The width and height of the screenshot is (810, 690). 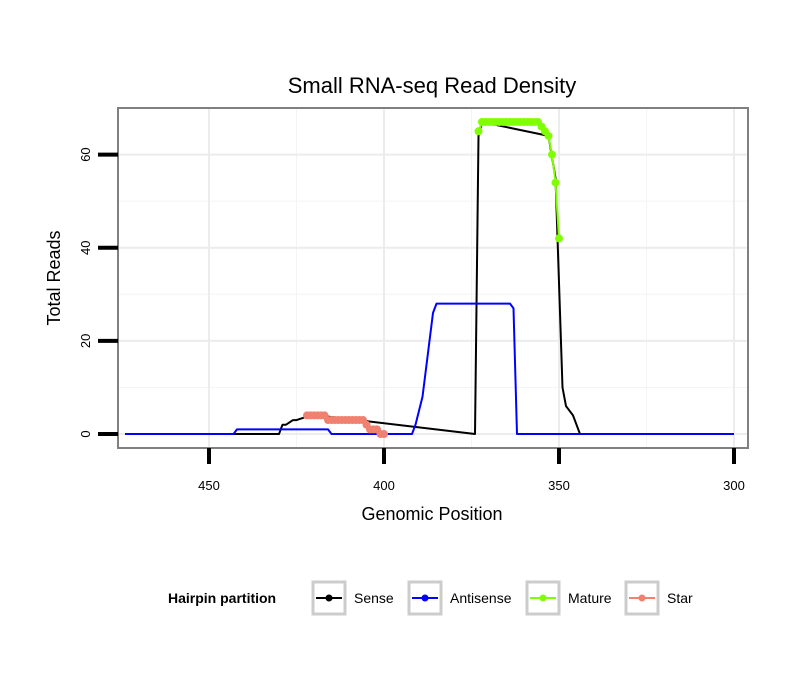 I want to click on x-axis: 450 400 350 300, so click(x=471, y=470).